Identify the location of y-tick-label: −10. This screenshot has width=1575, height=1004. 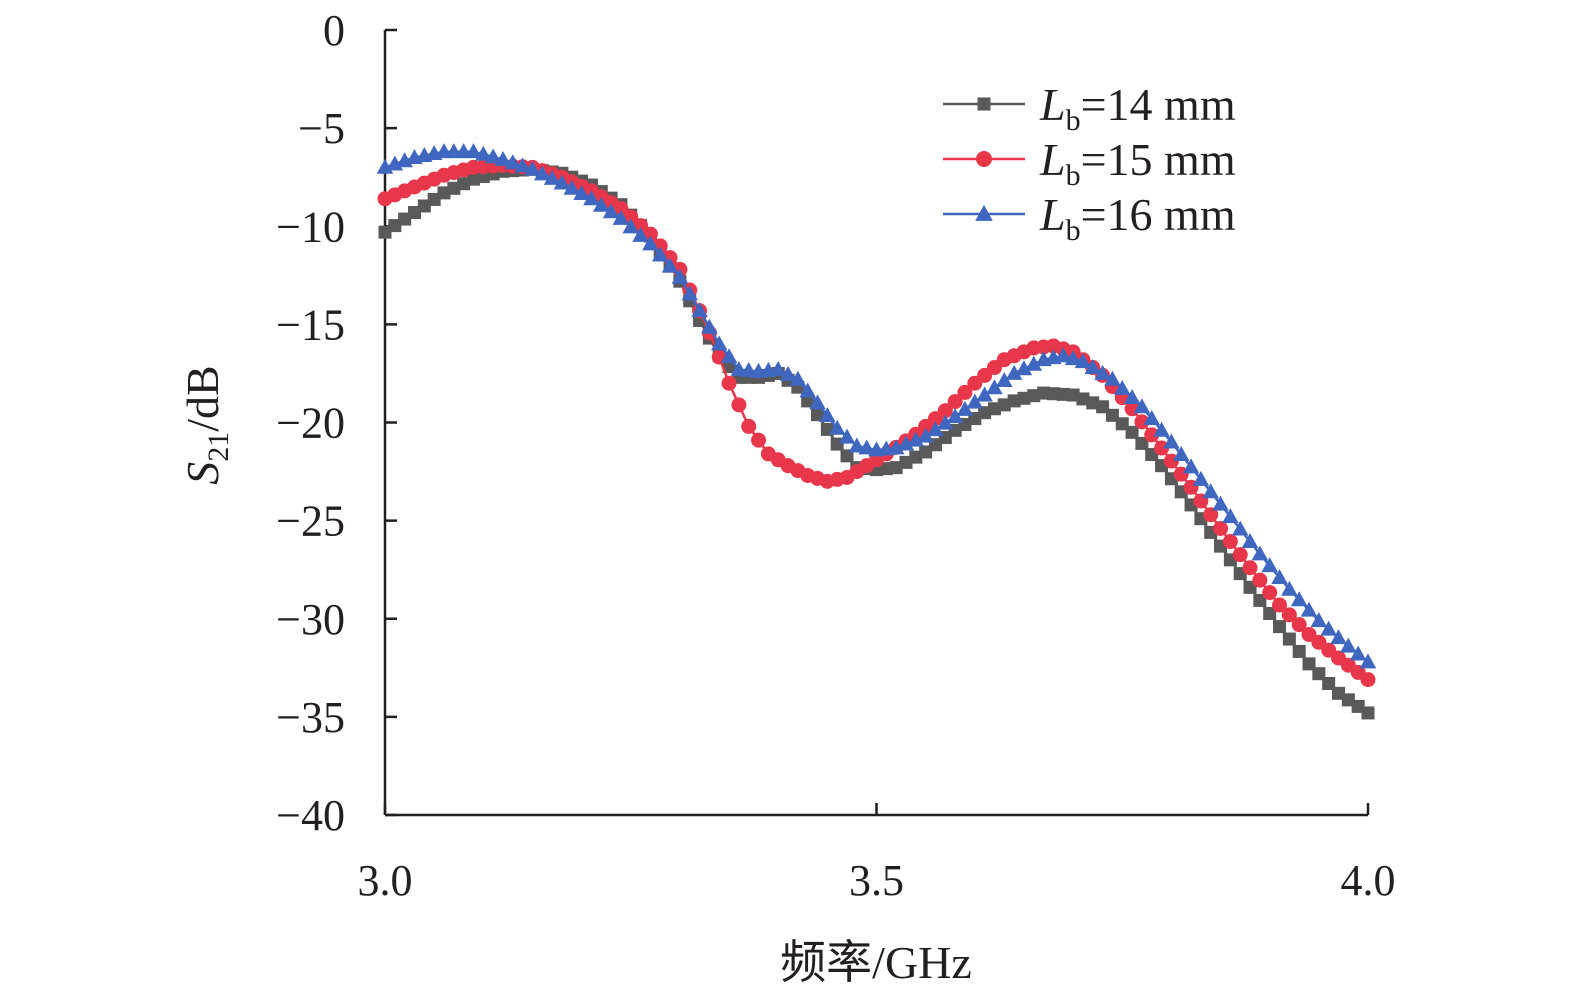
(310, 226).